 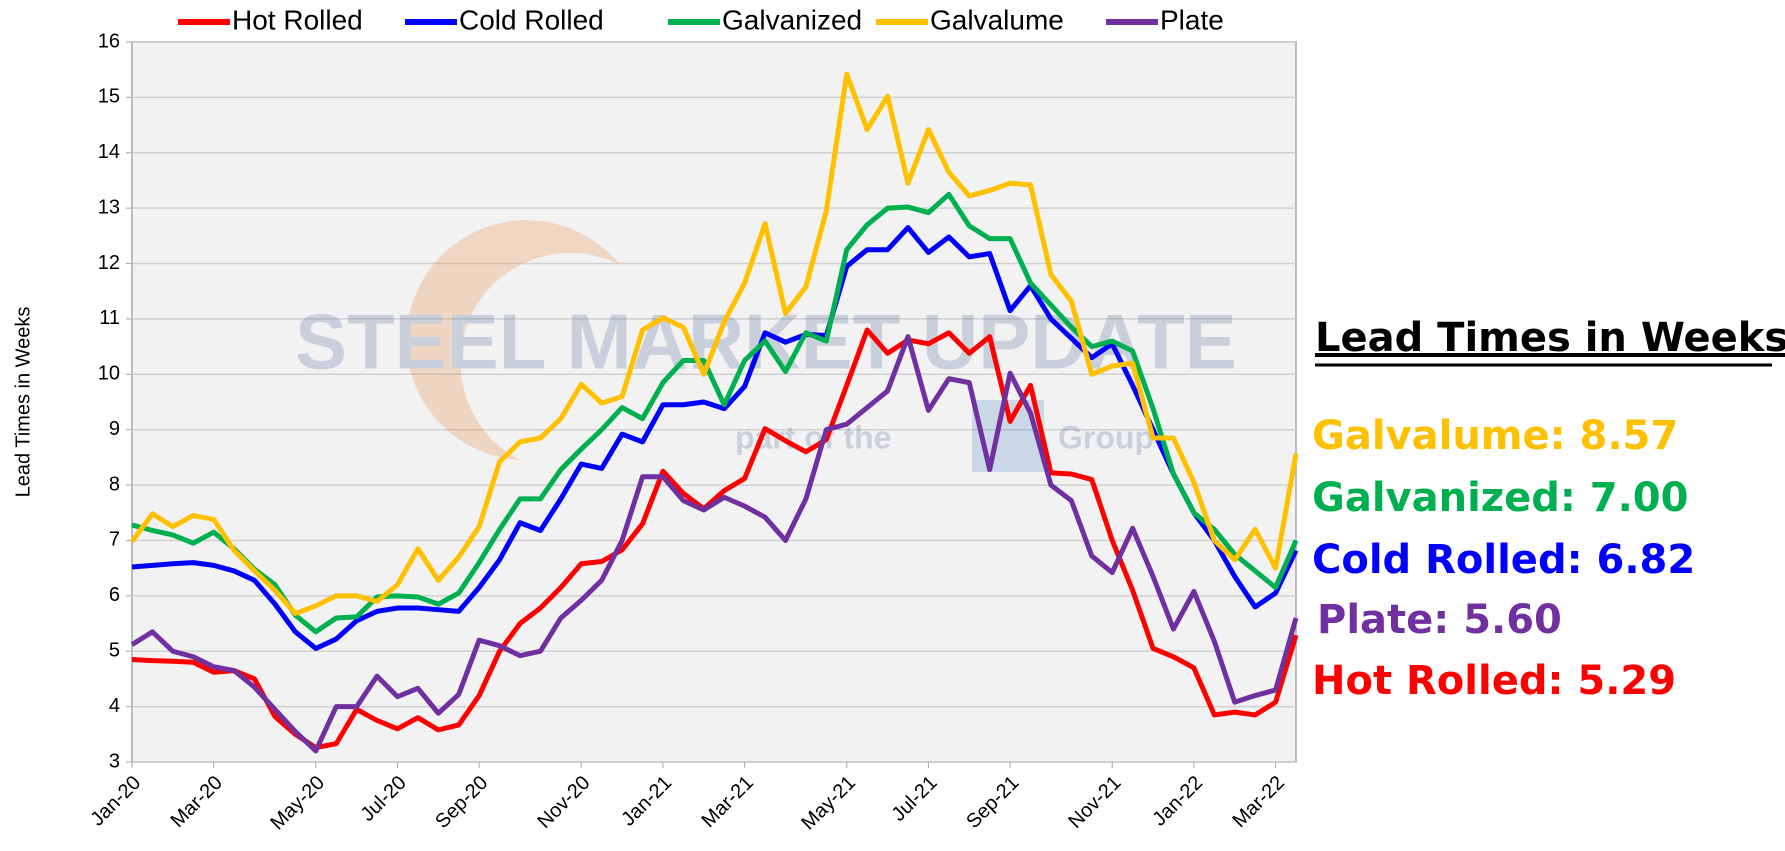 What do you see at coordinates (792, 19) in the screenshot?
I see `legend-label: Galvanized` at bounding box center [792, 19].